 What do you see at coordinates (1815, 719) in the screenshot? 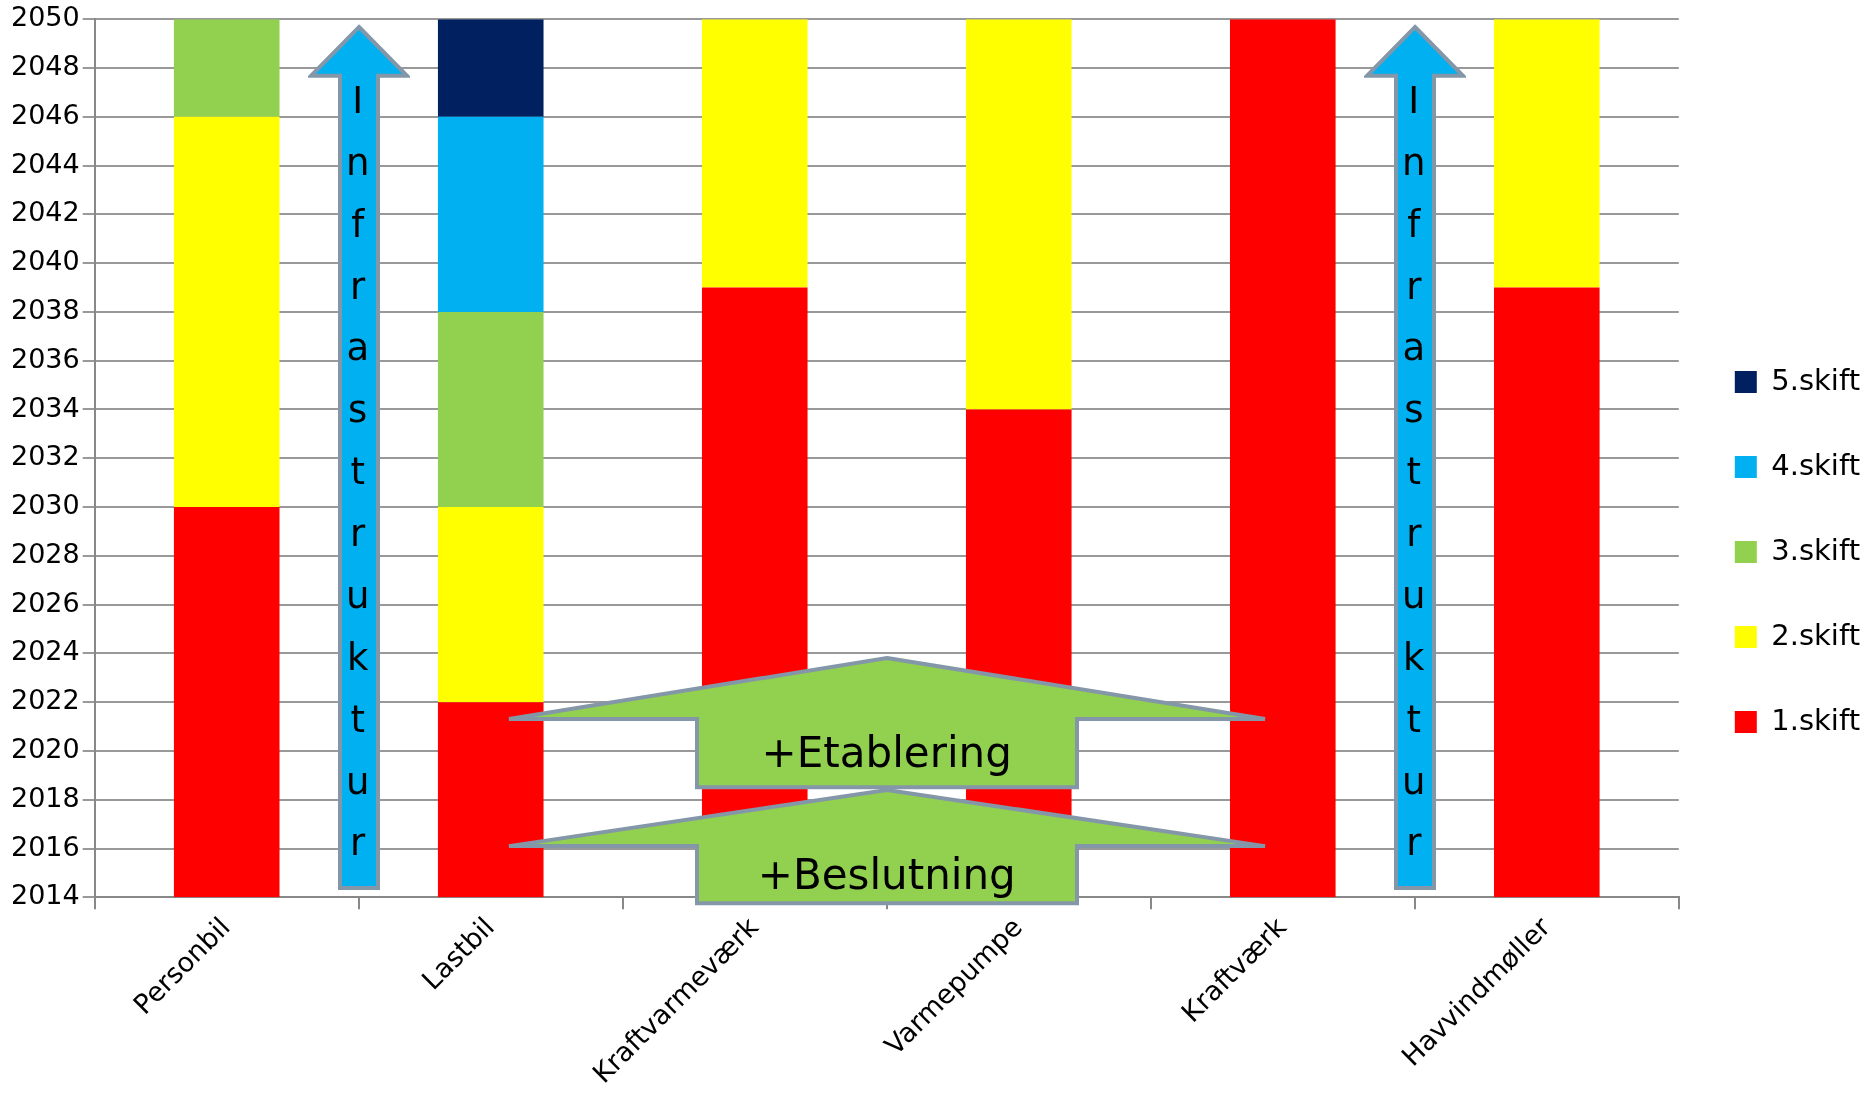
I see `legend-label: 1.skift` at bounding box center [1815, 719].